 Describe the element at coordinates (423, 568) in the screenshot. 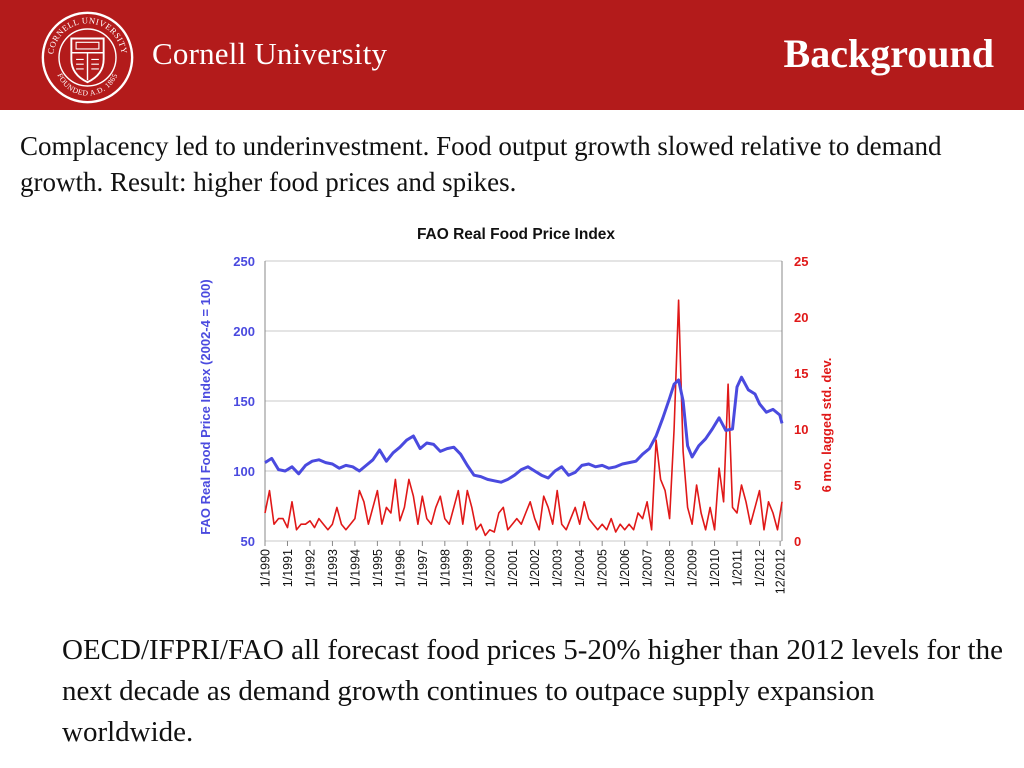

I see `x-tick-label: 1/1997` at that location.